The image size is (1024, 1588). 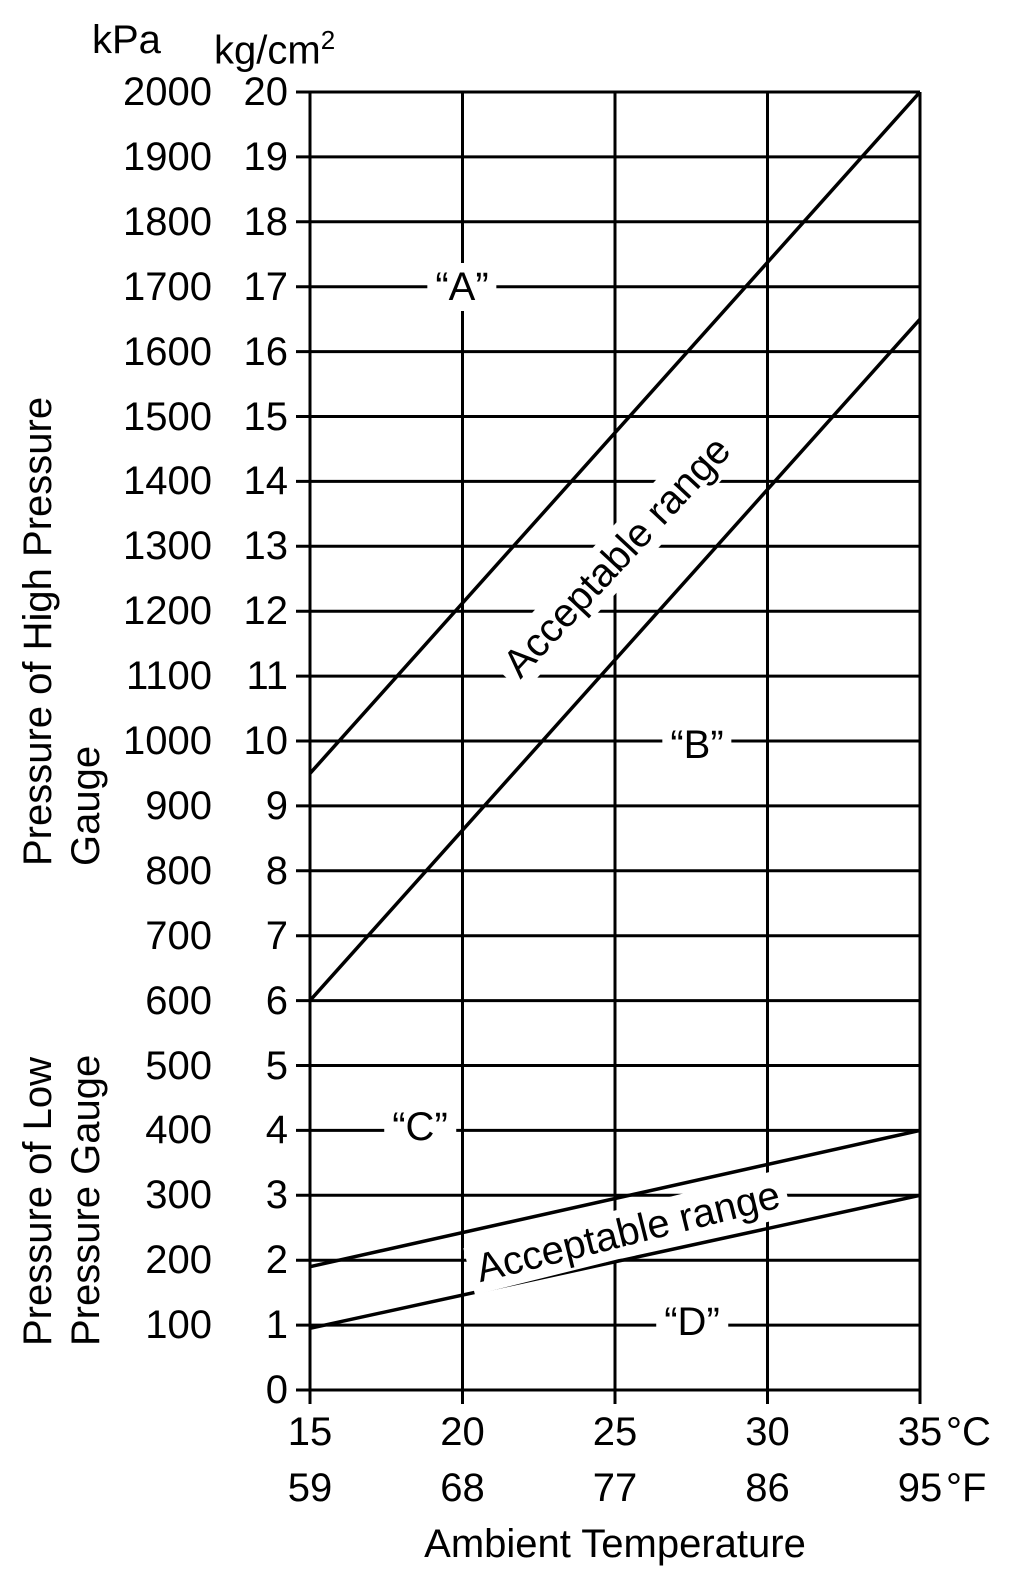 I want to click on y-axis-label-low-pressure-line1: Pressure of Low, so click(x=38, y=1201).